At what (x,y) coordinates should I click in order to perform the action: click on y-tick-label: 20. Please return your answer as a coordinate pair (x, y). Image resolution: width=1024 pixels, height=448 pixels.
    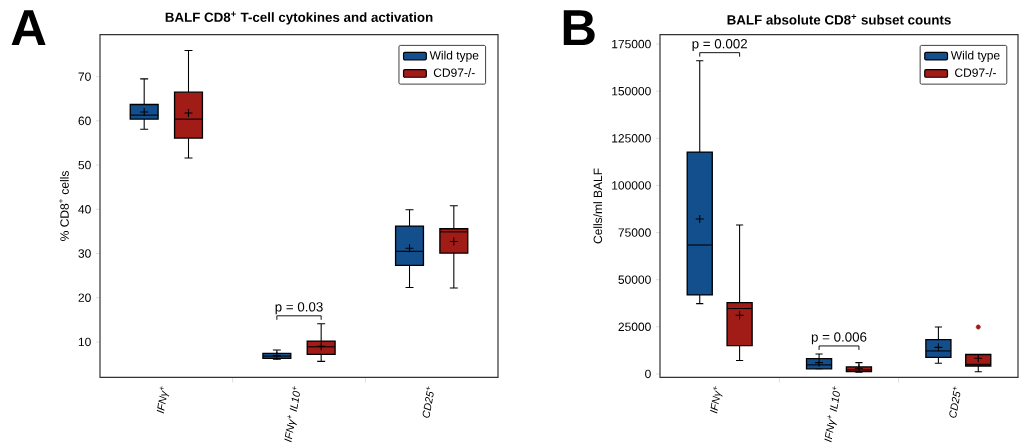
    Looking at the image, I should click on (84, 297).